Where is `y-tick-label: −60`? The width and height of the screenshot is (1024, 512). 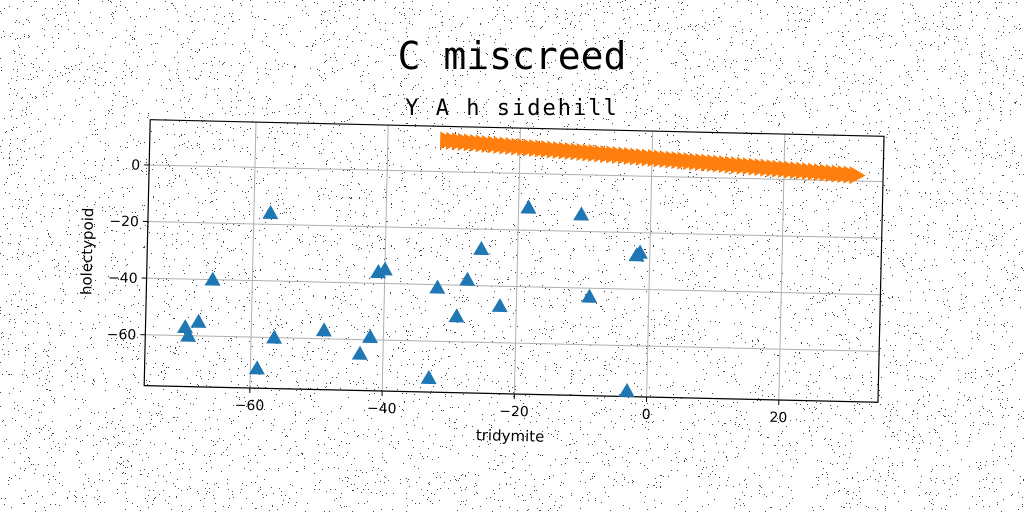
y-tick-label: −60 is located at coordinates (122, 335).